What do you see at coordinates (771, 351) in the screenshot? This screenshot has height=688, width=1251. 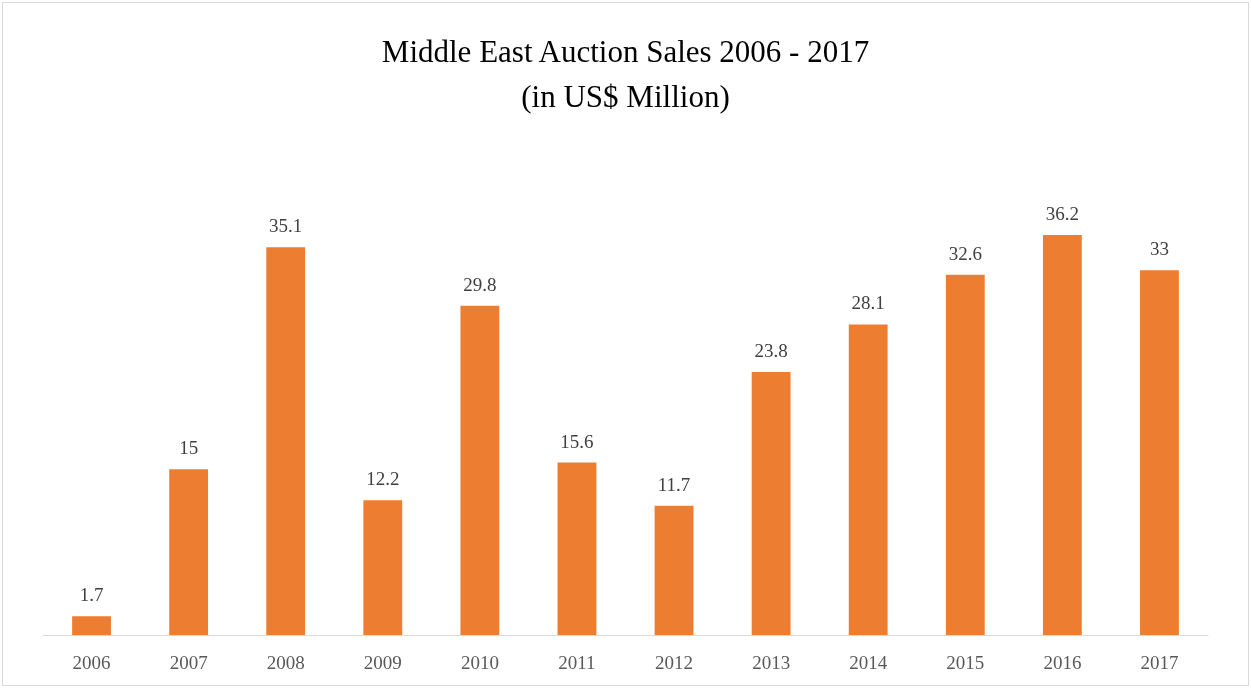 I see `data-label: 23.8` at bounding box center [771, 351].